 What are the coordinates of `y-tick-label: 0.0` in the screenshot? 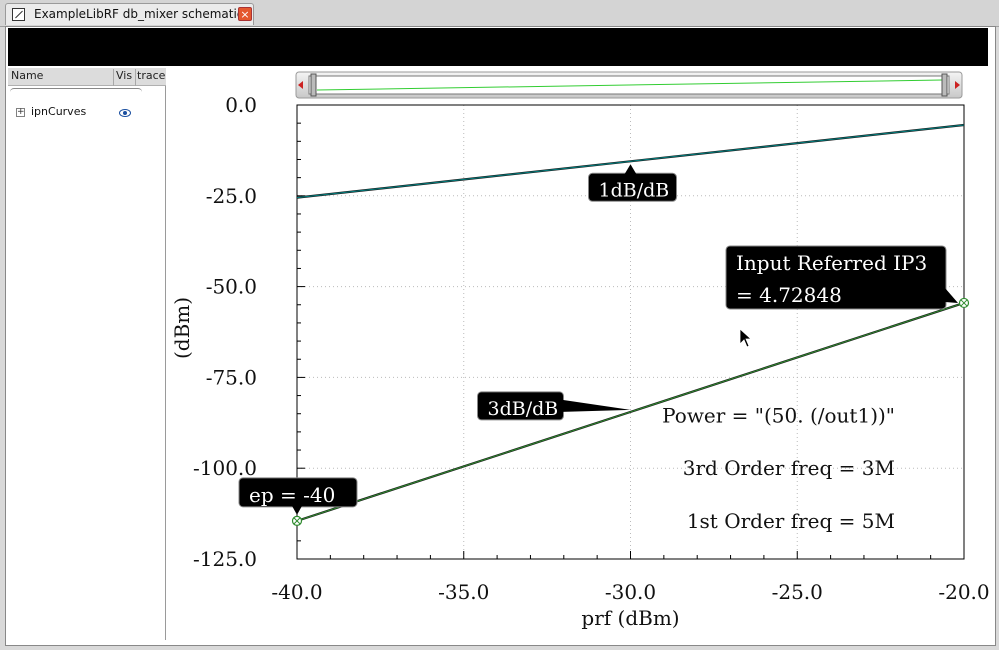 It's located at (241, 105).